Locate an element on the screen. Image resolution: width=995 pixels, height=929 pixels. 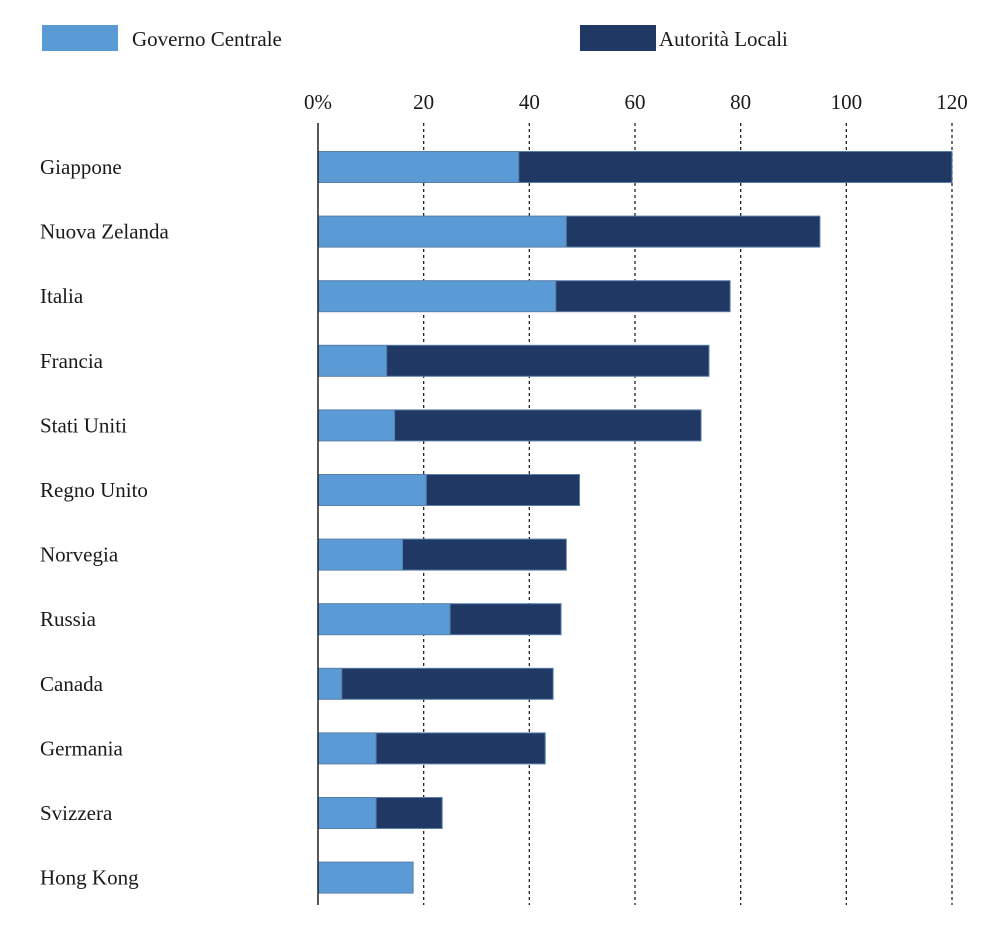
bar-canada-autorita-locali is located at coordinates (447, 683).